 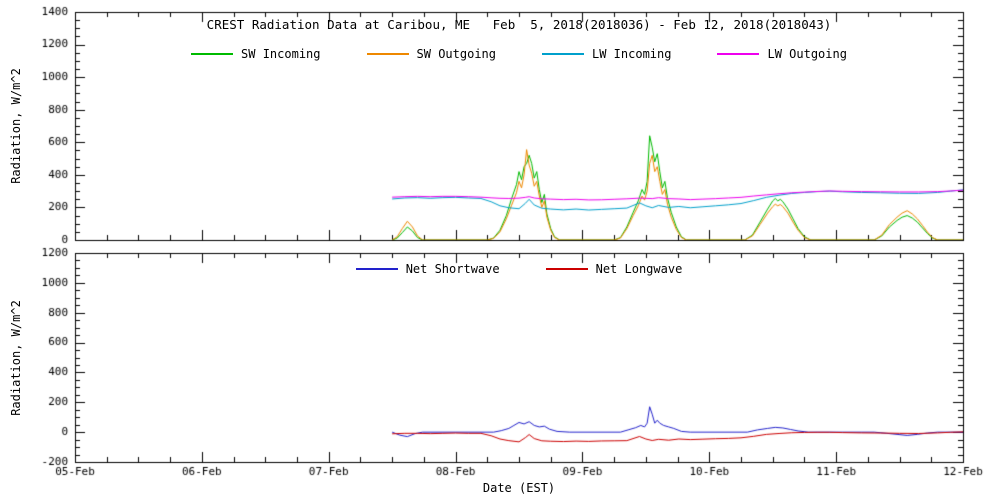 I want to click on x-axis-label: Date (EST), so click(x=519, y=488).